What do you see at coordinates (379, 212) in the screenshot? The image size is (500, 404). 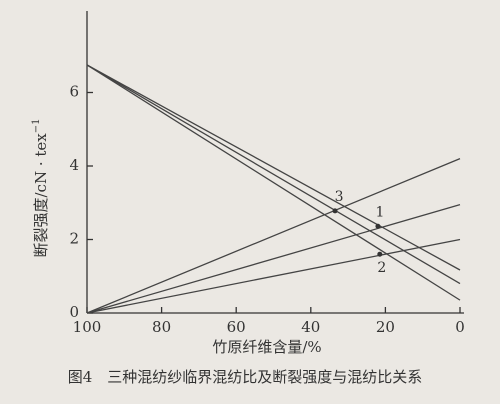 I see `point-label: 1` at bounding box center [379, 212].